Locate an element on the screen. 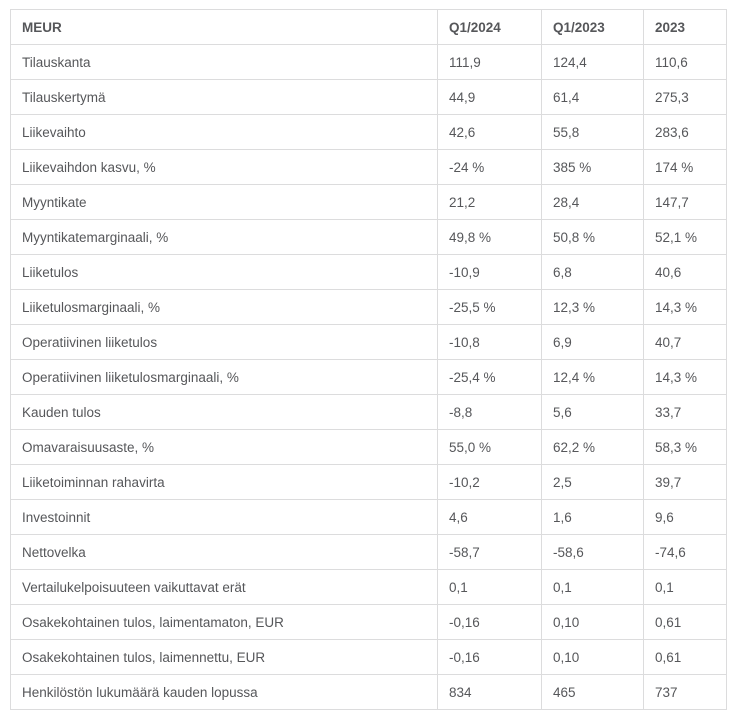  row-value: 275,3 is located at coordinates (685, 97).